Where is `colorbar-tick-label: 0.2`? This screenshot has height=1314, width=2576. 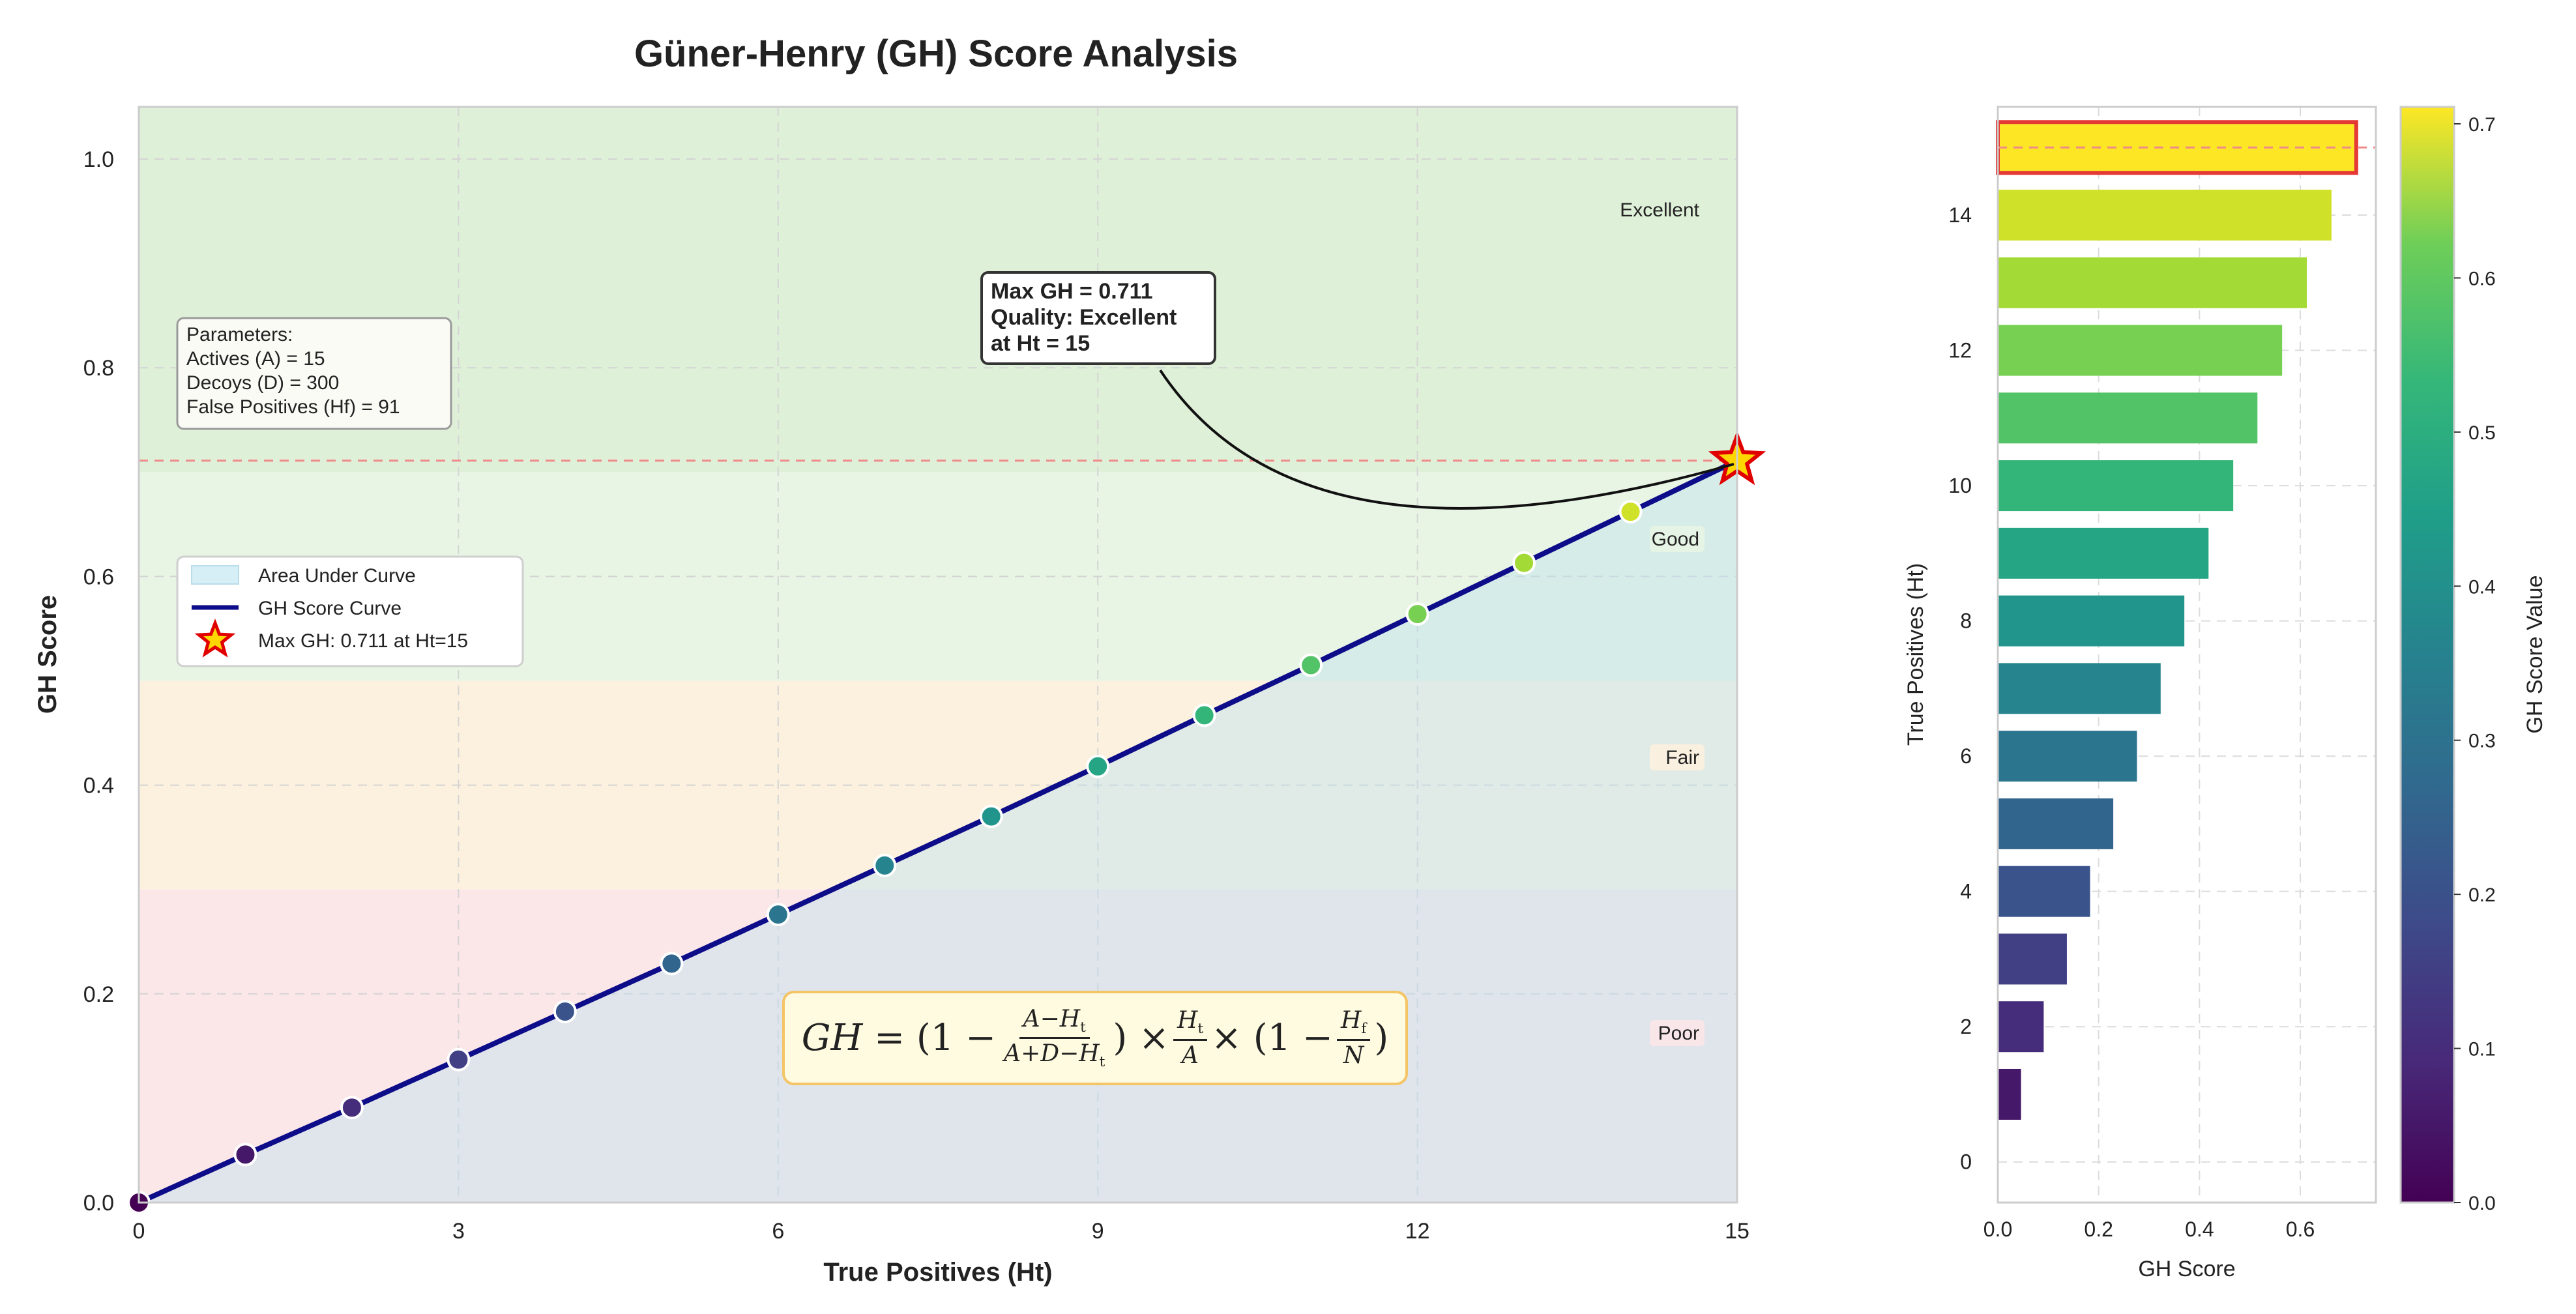 colorbar-tick-label: 0.2 is located at coordinates (2482, 895).